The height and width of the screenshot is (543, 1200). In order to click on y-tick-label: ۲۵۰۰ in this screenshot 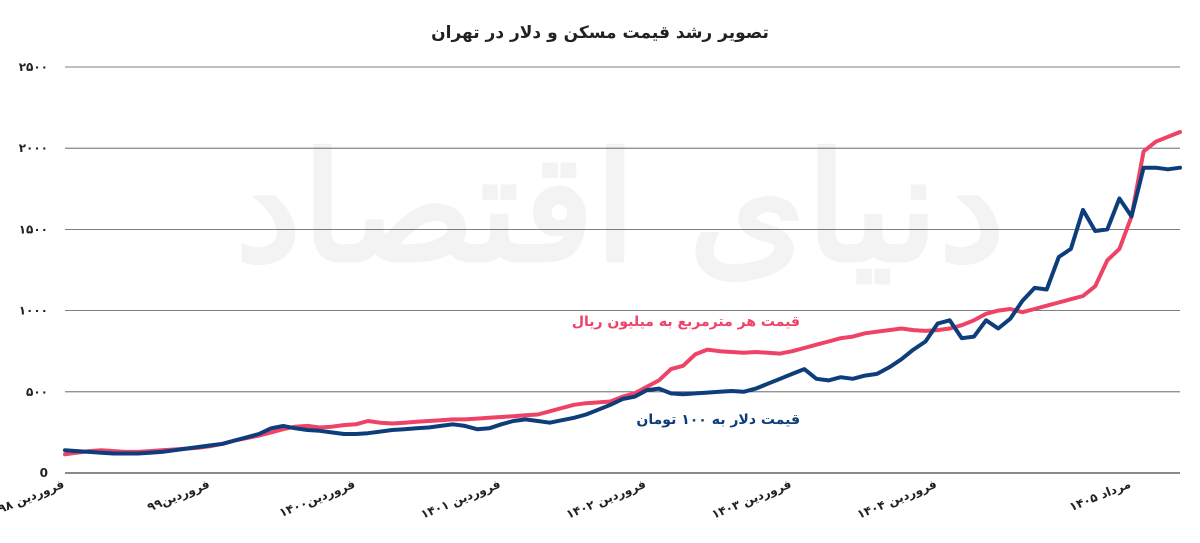, I will do `click(33, 67)`.